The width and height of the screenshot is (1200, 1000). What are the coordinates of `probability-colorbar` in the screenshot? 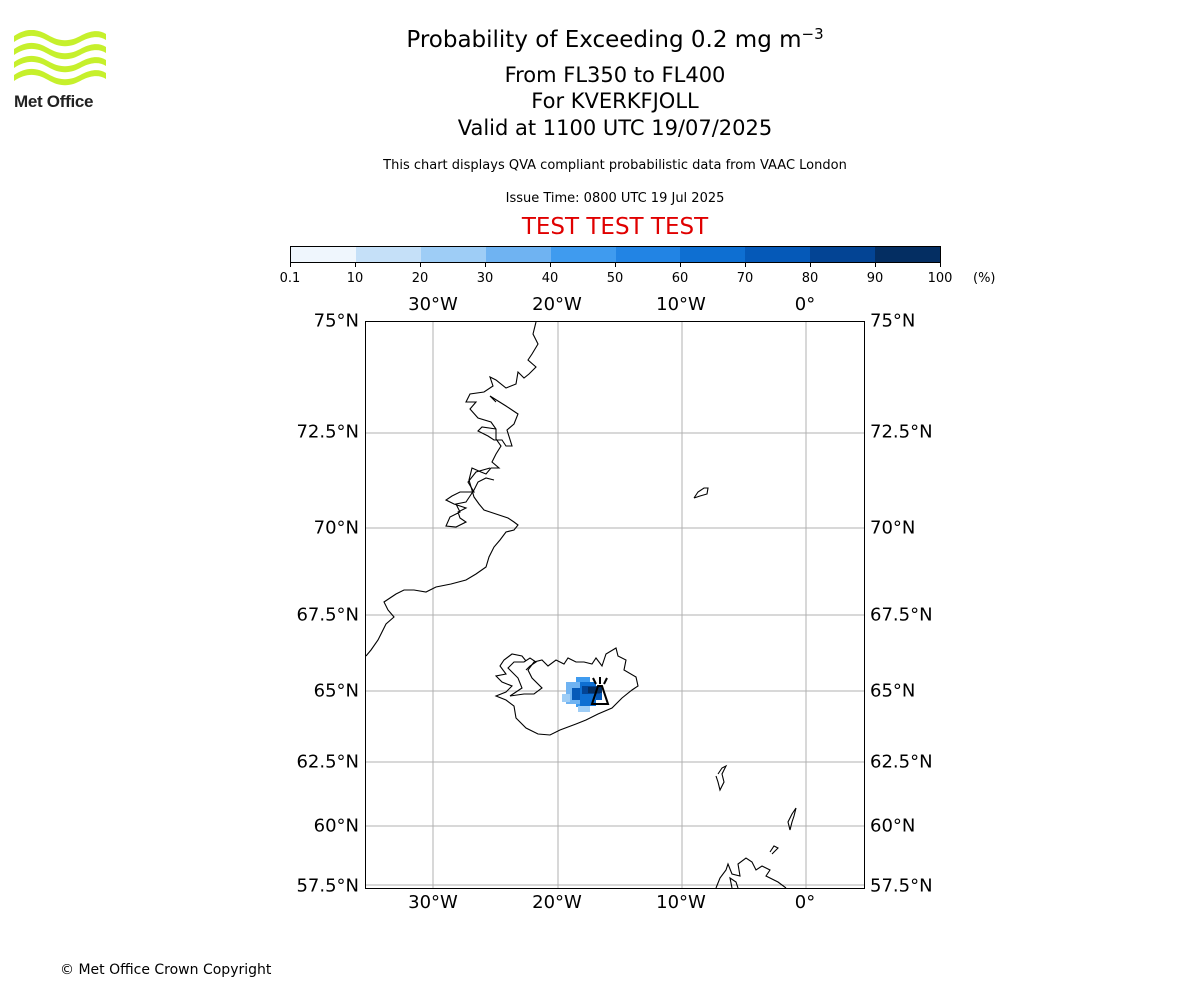 It's located at (615, 254).